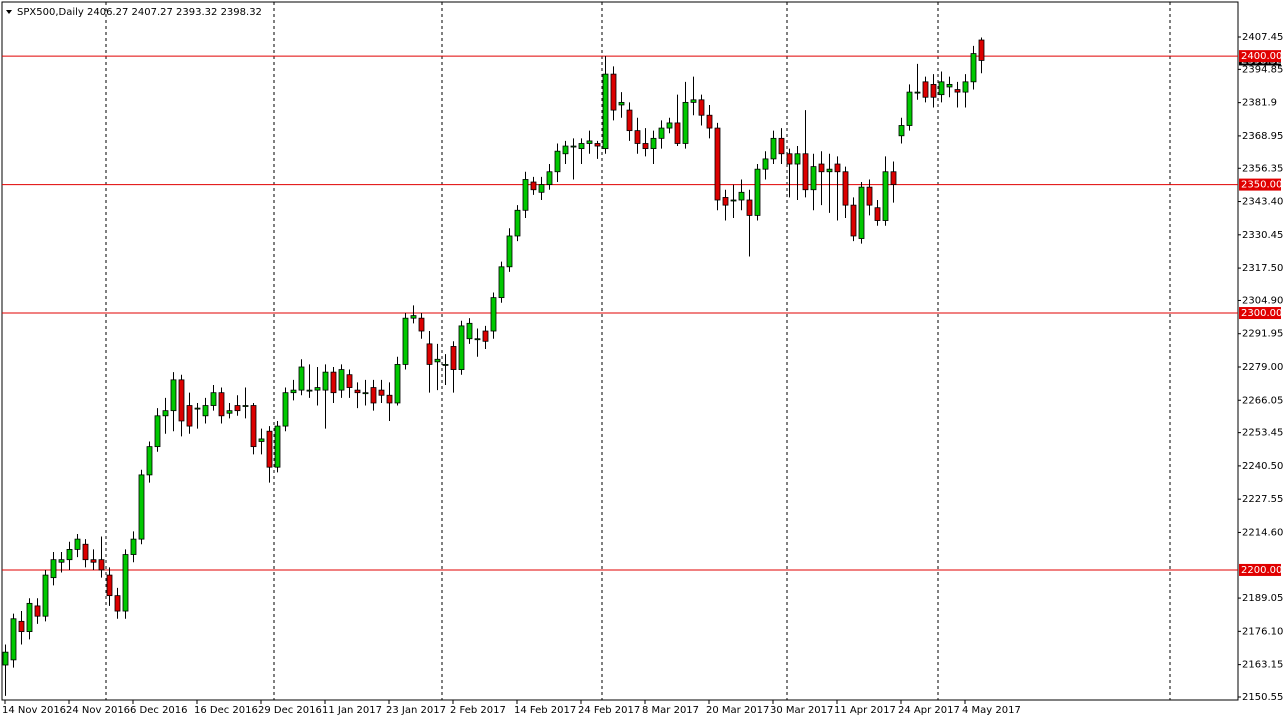  Describe the element at coordinates (1262, 136) in the screenshot. I see `y-tick-label: 2368.95` at that location.